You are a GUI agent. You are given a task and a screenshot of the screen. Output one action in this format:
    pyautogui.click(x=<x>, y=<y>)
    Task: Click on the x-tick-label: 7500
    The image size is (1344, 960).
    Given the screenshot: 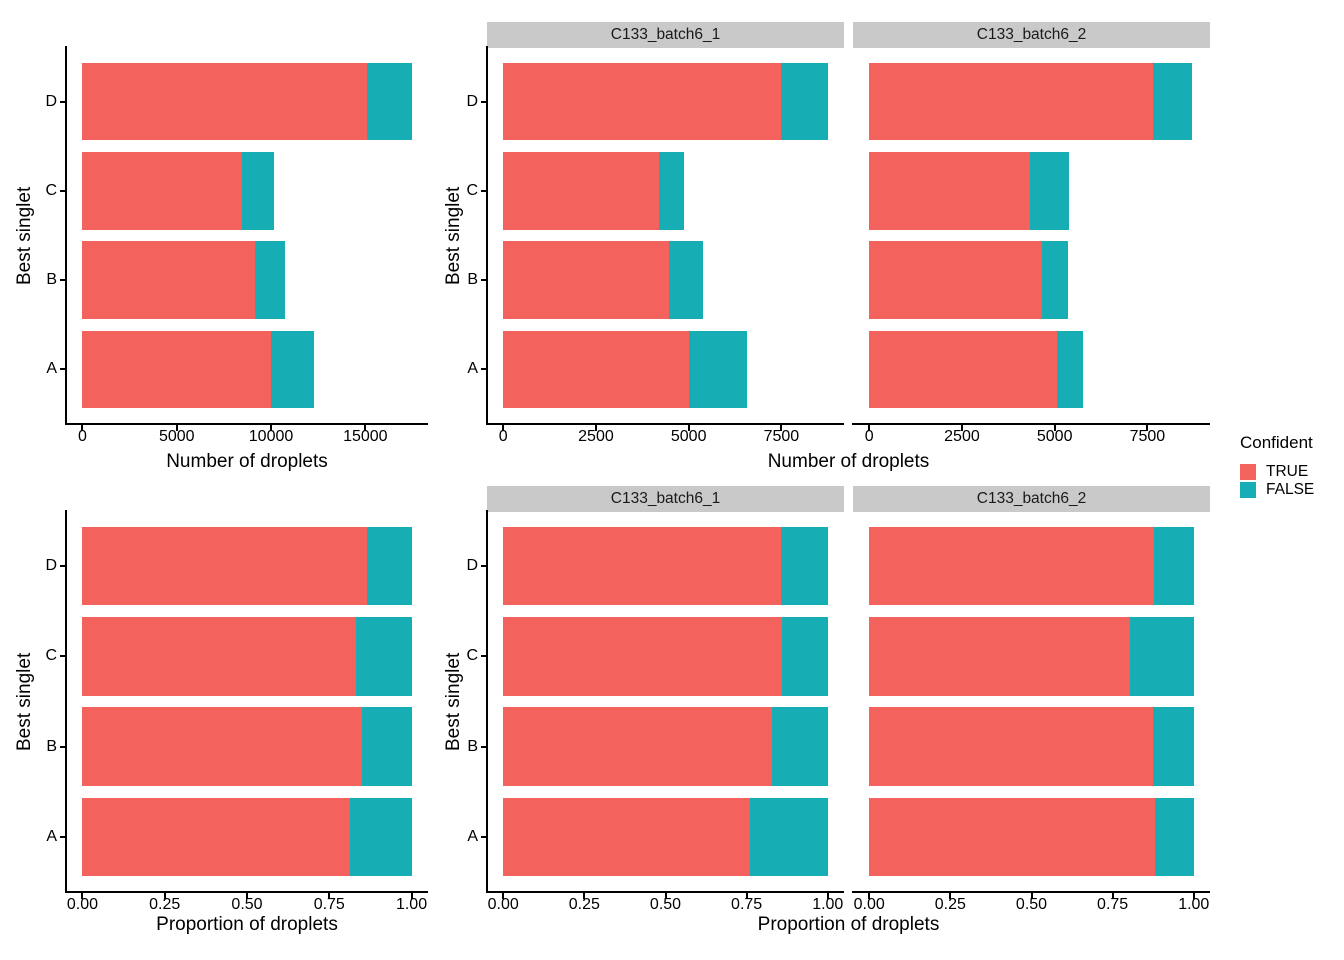 What is the action you would take?
    pyautogui.click(x=781, y=436)
    